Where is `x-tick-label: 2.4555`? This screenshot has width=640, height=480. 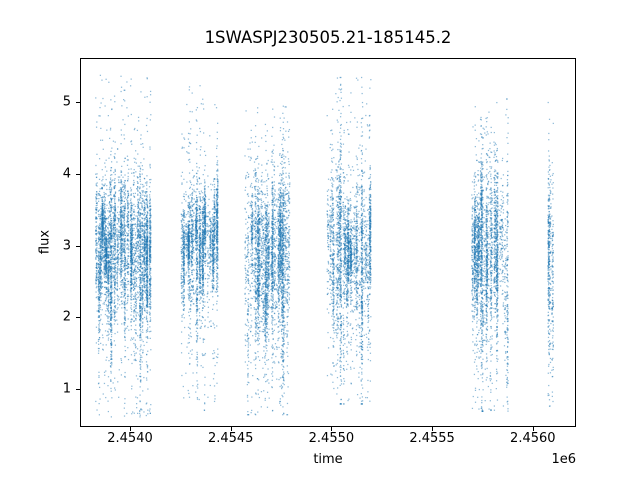
x-tick-label: 2.4555 is located at coordinates (432, 438).